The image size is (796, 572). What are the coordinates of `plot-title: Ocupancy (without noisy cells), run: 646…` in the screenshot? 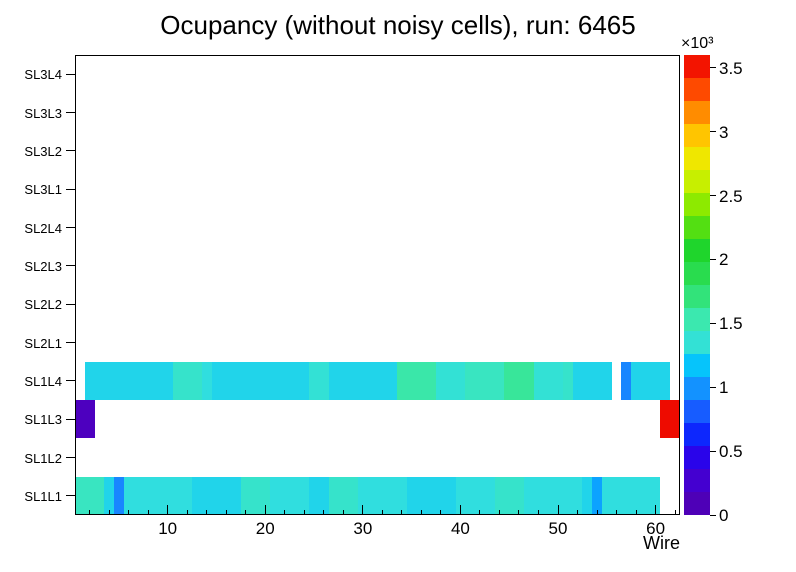 It's located at (398, 25).